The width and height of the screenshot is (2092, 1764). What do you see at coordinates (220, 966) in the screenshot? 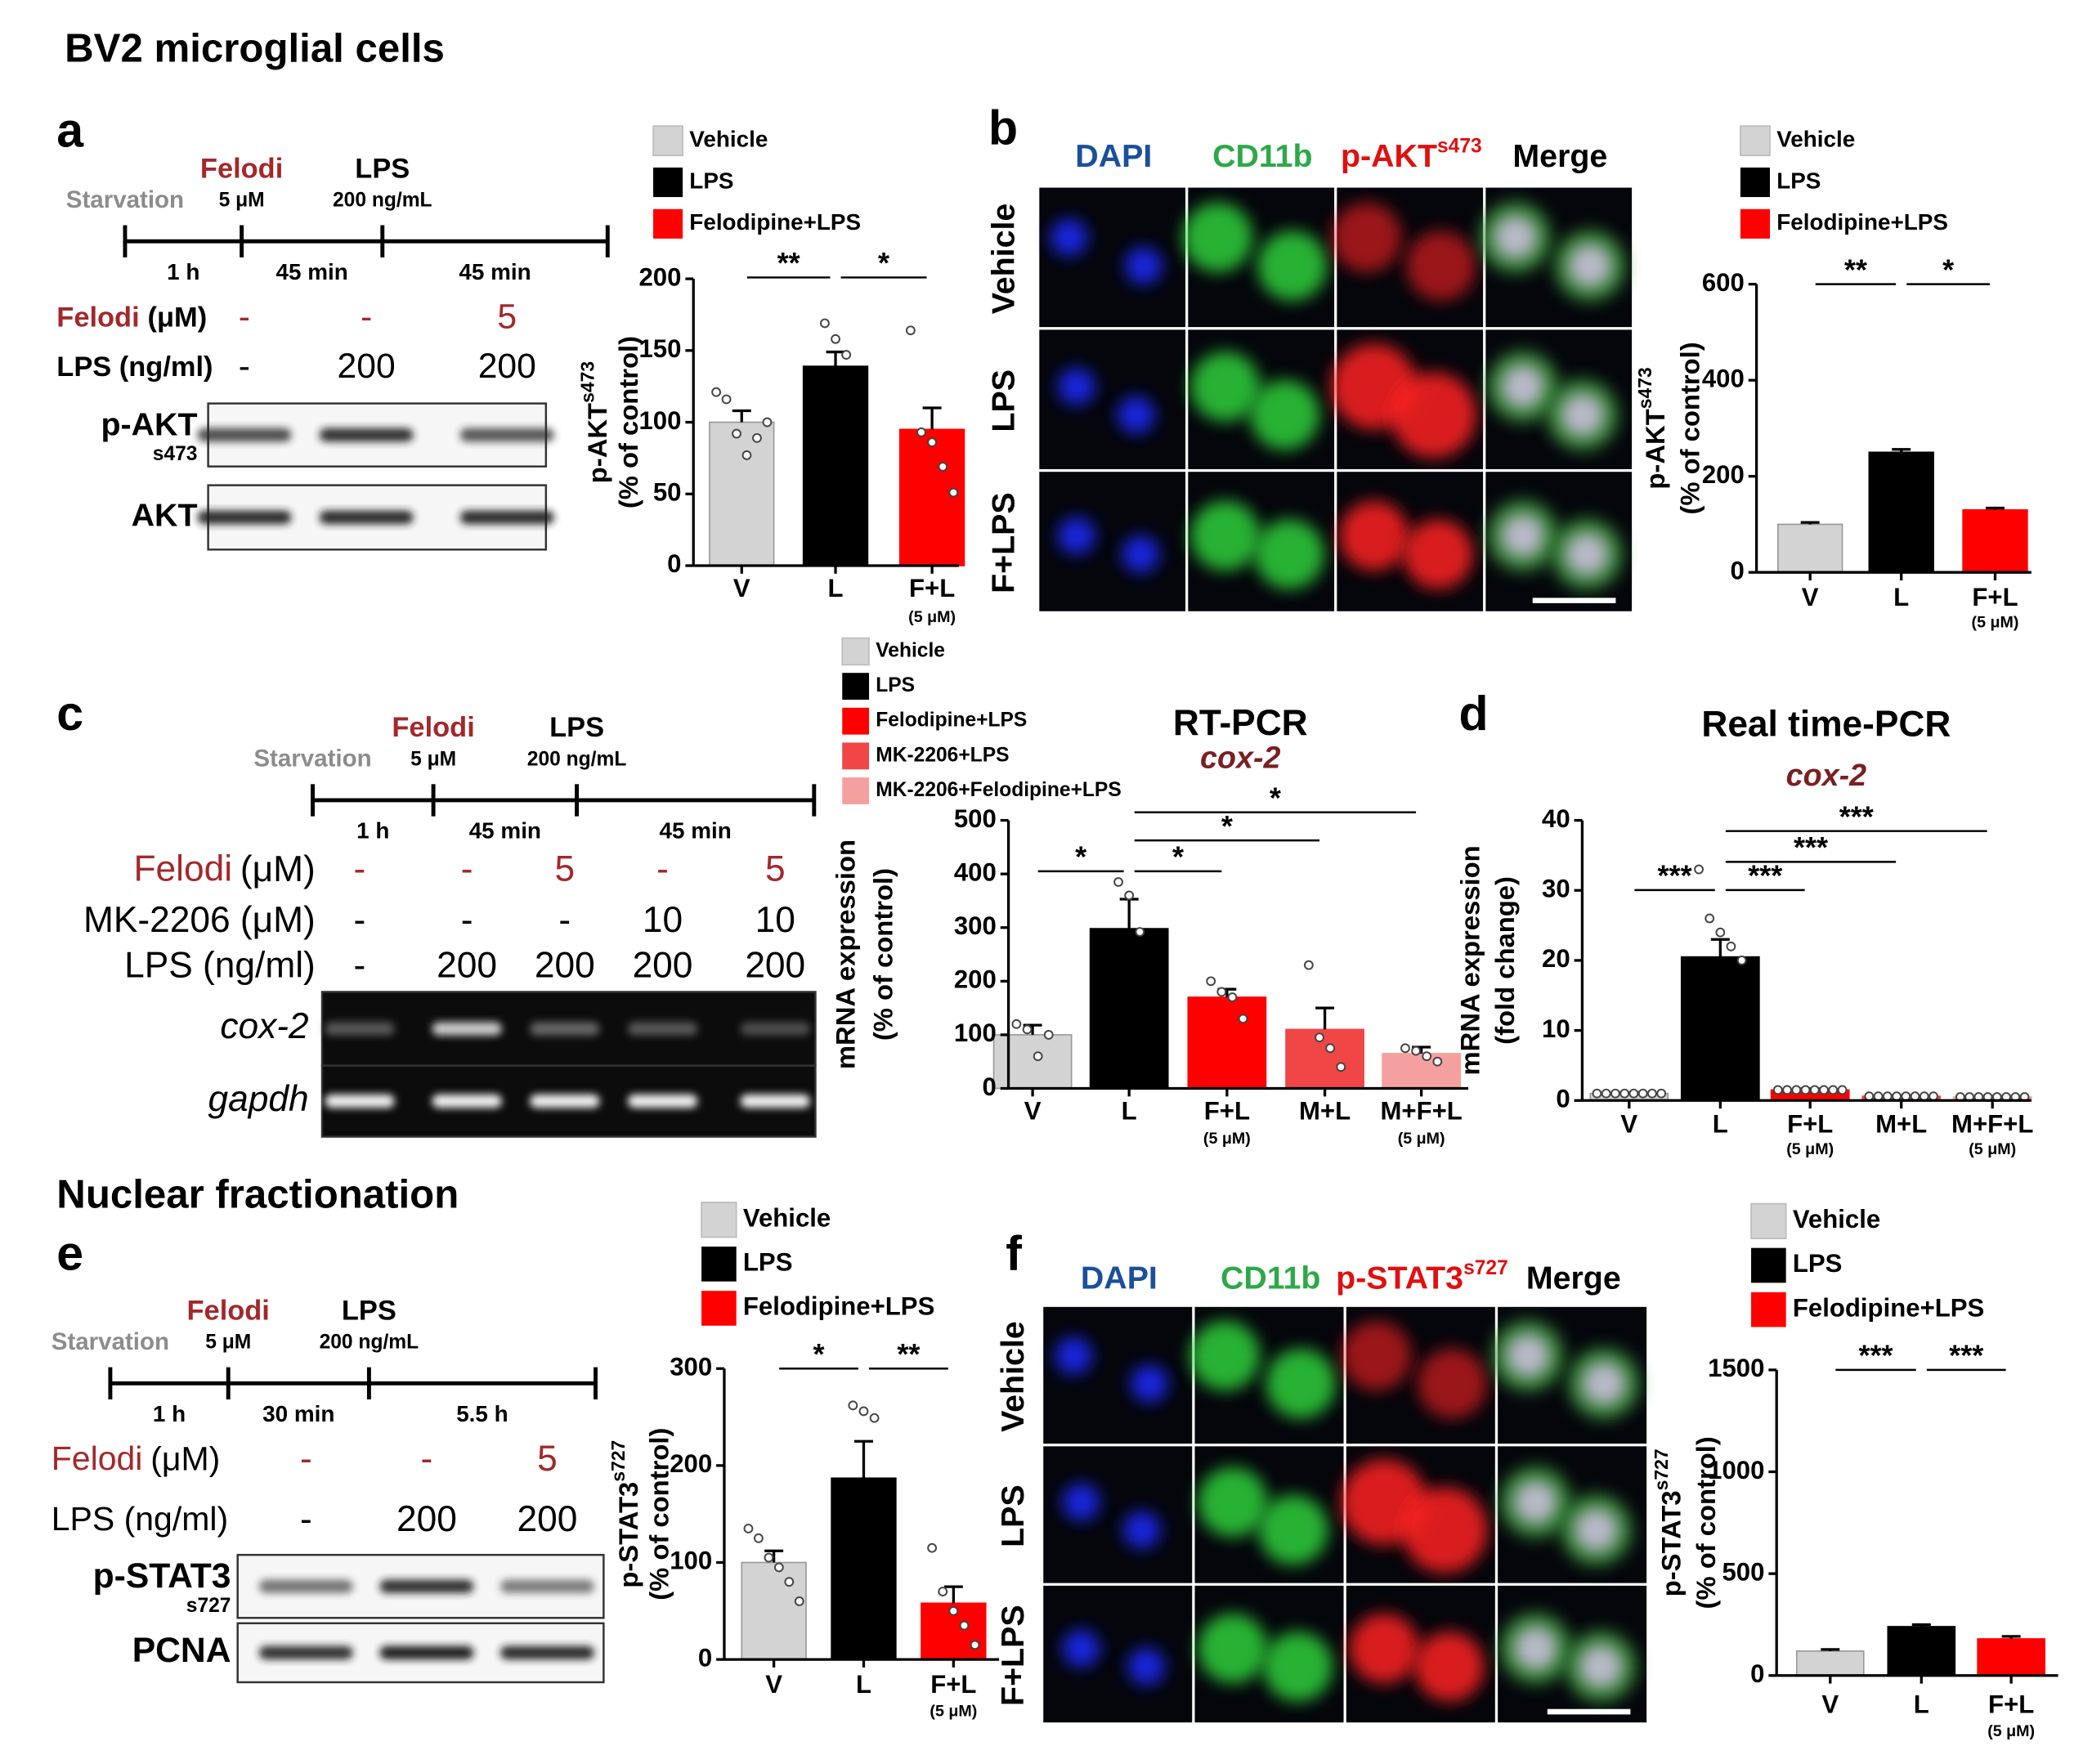
I see `treatment-label: LPS (ng/ml)` at bounding box center [220, 966].